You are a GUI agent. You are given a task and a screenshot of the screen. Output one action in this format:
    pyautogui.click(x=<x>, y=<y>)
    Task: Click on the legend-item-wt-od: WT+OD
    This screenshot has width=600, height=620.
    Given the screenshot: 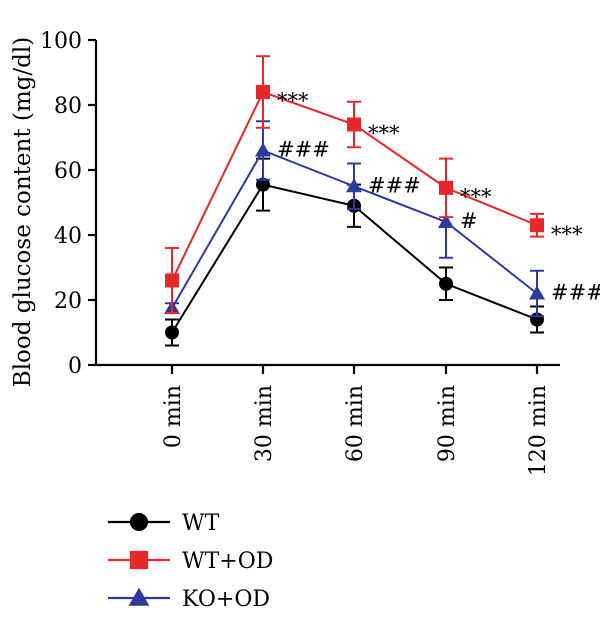 What is the action you would take?
    pyautogui.click(x=190, y=561)
    